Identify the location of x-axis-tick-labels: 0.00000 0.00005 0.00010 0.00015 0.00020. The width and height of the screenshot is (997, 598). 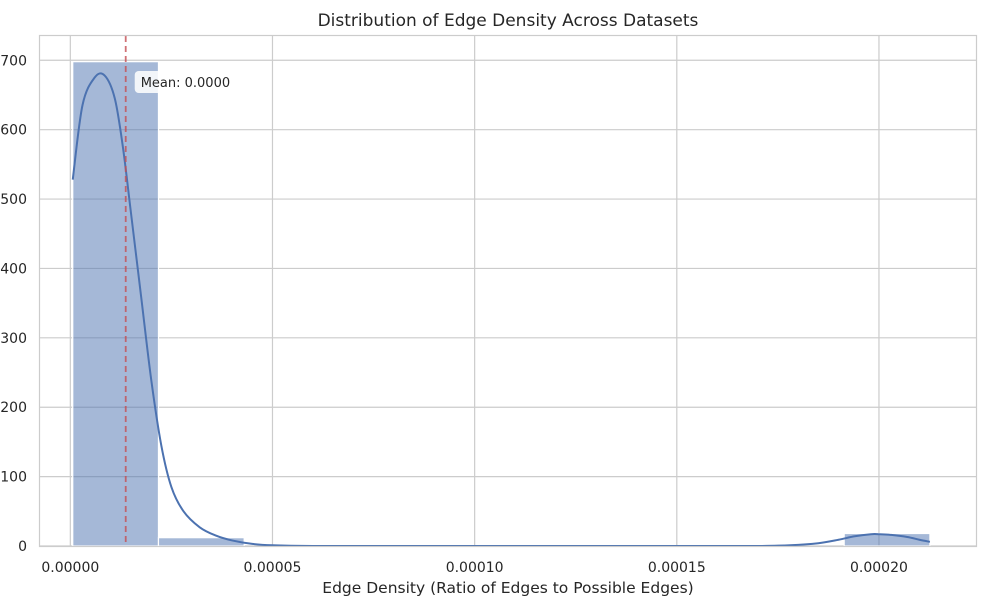
(474, 568).